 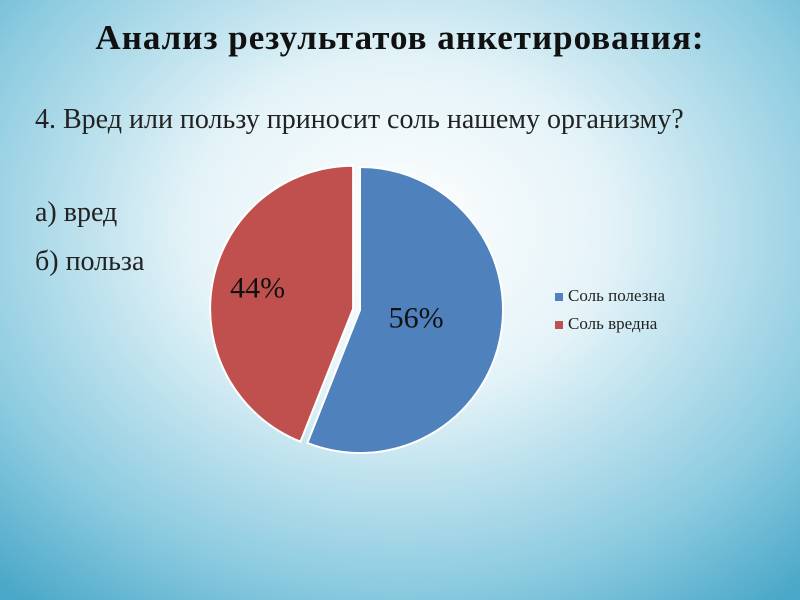 What do you see at coordinates (416, 318) in the screenshot?
I see `data-label: 56%` at bounding box center [416, 318].